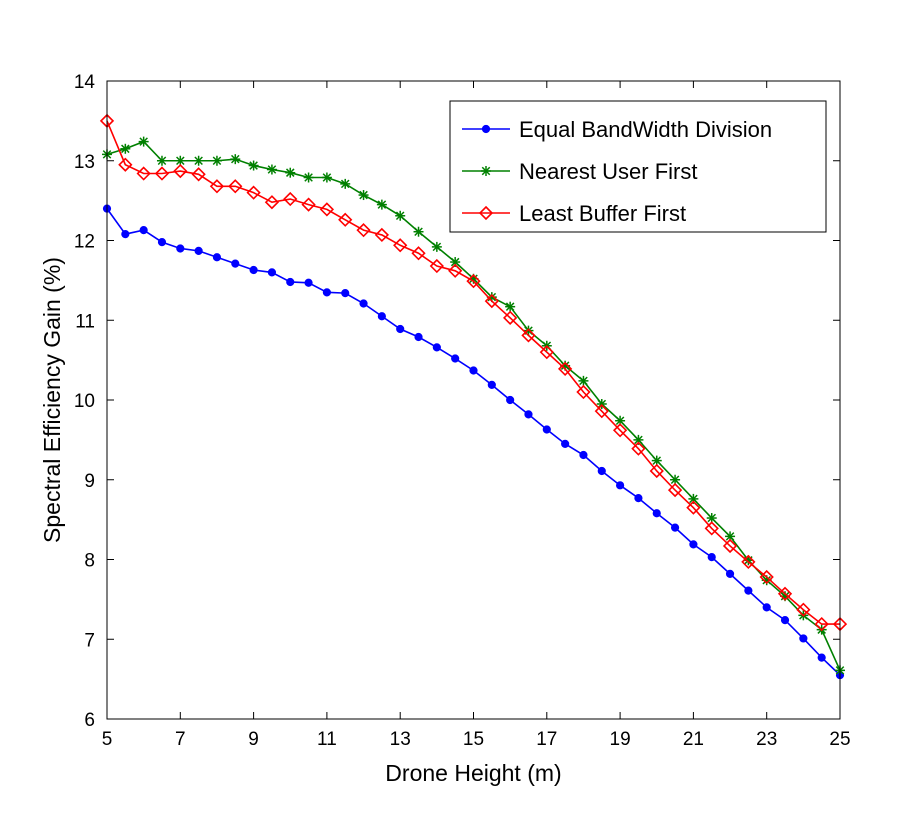  I want to click on y-tick-label: 11, so click(85, 321).